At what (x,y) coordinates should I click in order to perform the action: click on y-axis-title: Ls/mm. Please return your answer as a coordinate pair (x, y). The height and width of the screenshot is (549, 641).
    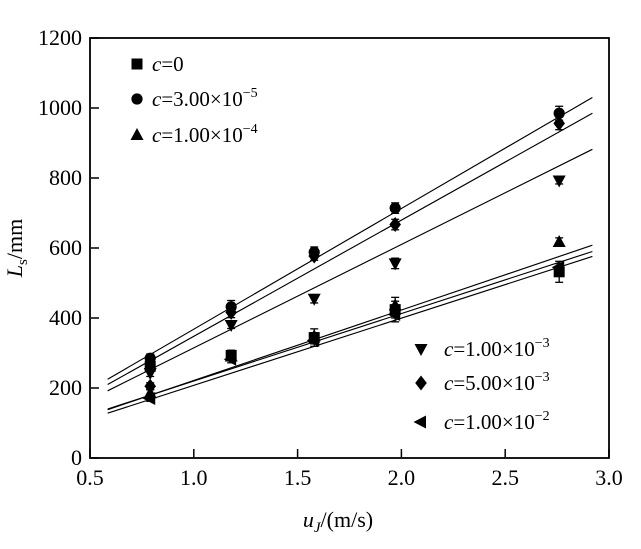
    Looking at the image, I should click on (16, 248).